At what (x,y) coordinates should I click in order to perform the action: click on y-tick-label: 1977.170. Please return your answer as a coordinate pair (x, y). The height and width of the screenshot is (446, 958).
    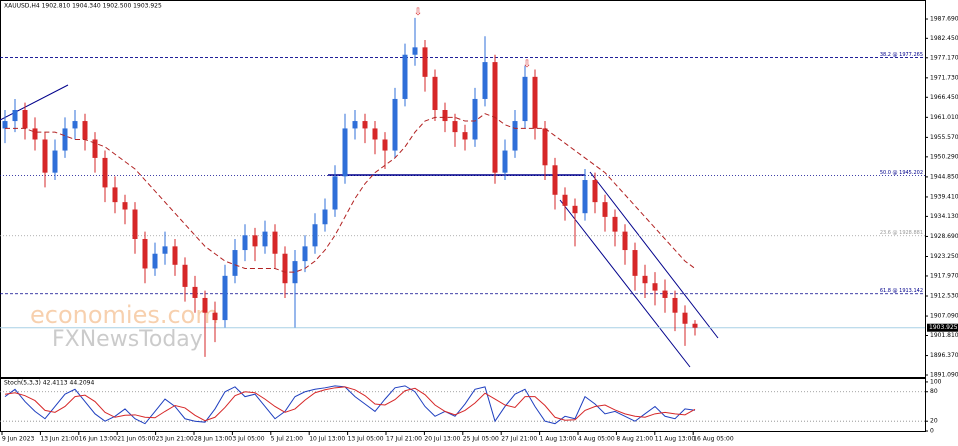
    Looking at the image, I should click on (944, 57).